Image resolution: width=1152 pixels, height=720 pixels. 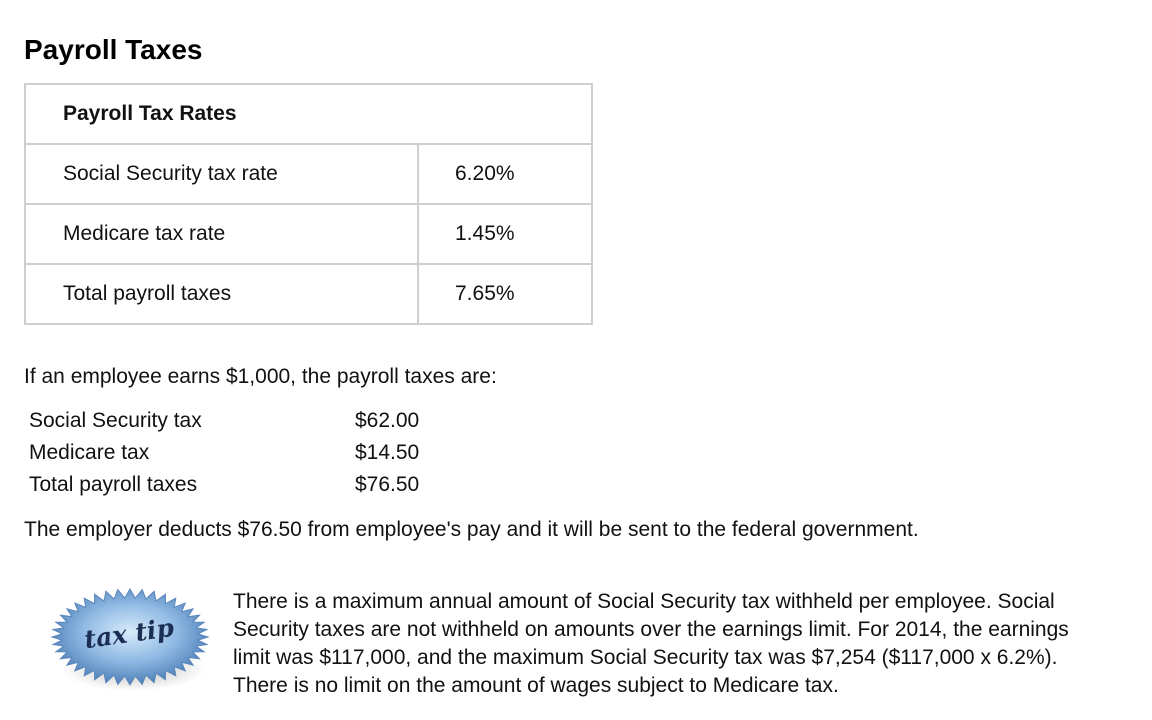 What do you see at coordinates (224, 421) in the screenshot?
I see `list-item: Social Security tax $62.00` at bounding box center [224, 421].